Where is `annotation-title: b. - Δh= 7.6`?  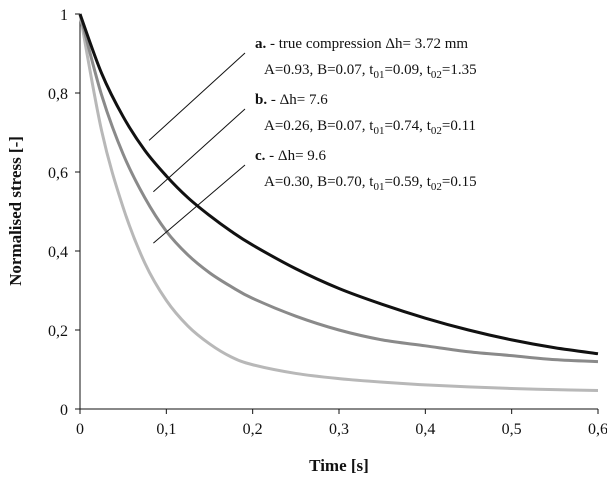 annotation-title: b. - Δh= 7.6 is located at coordinates (291, 100).